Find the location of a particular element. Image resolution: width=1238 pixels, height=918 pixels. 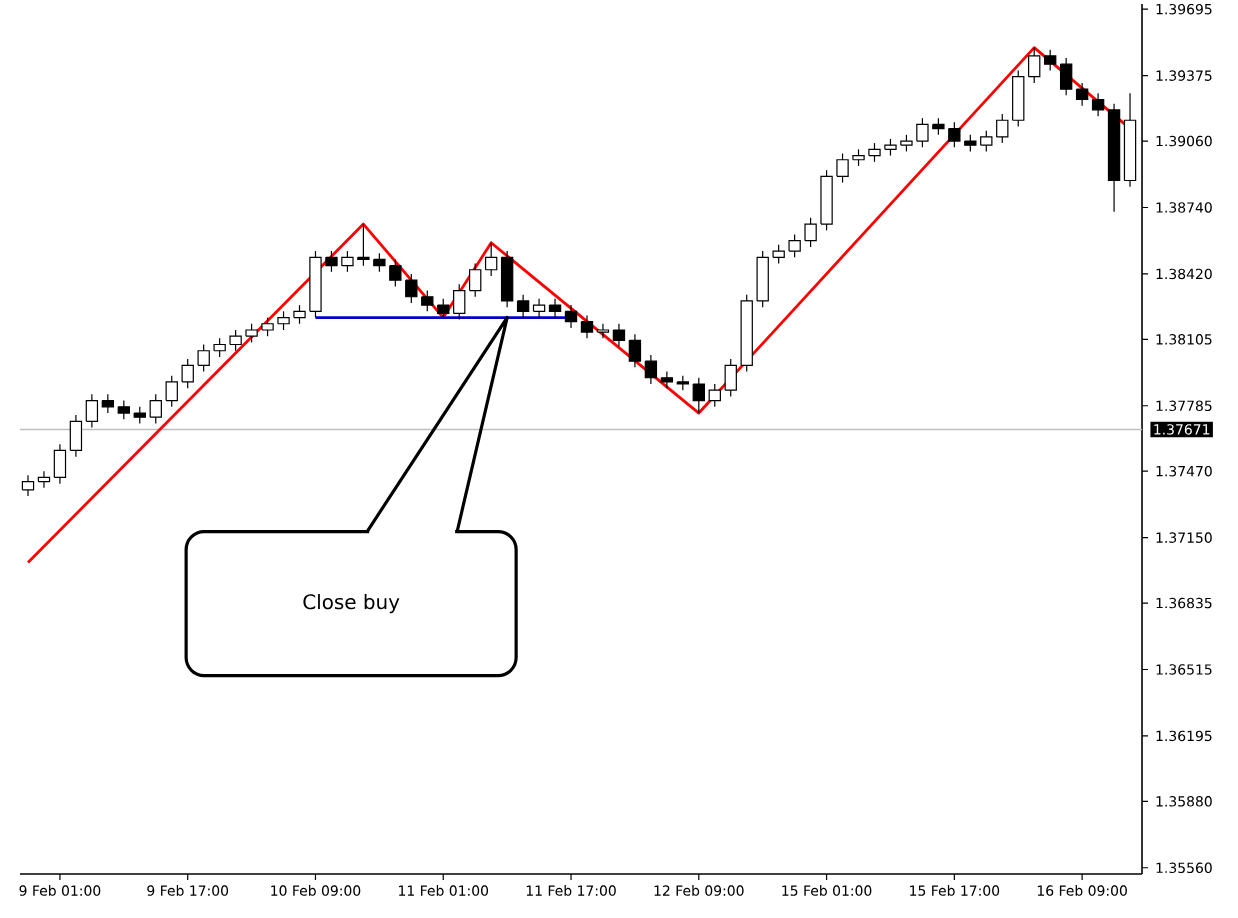

annotation: Close buy is located at coordinates (351, 603).